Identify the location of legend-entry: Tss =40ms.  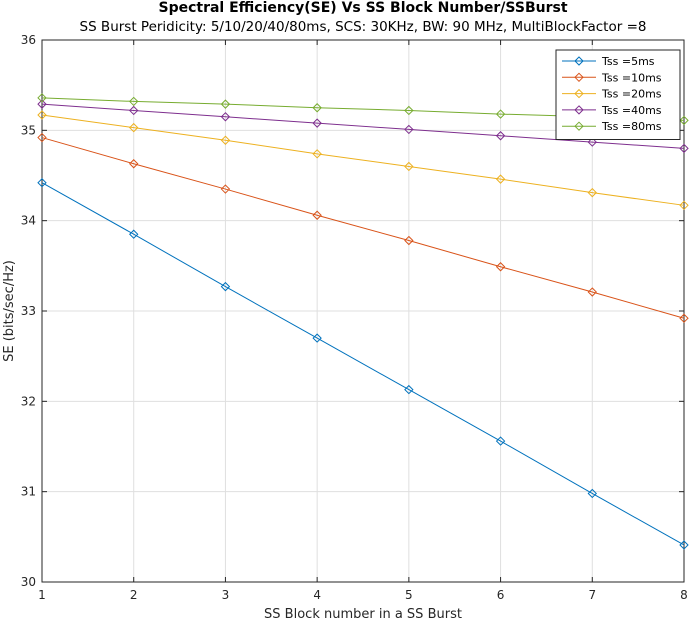
(612, 110).